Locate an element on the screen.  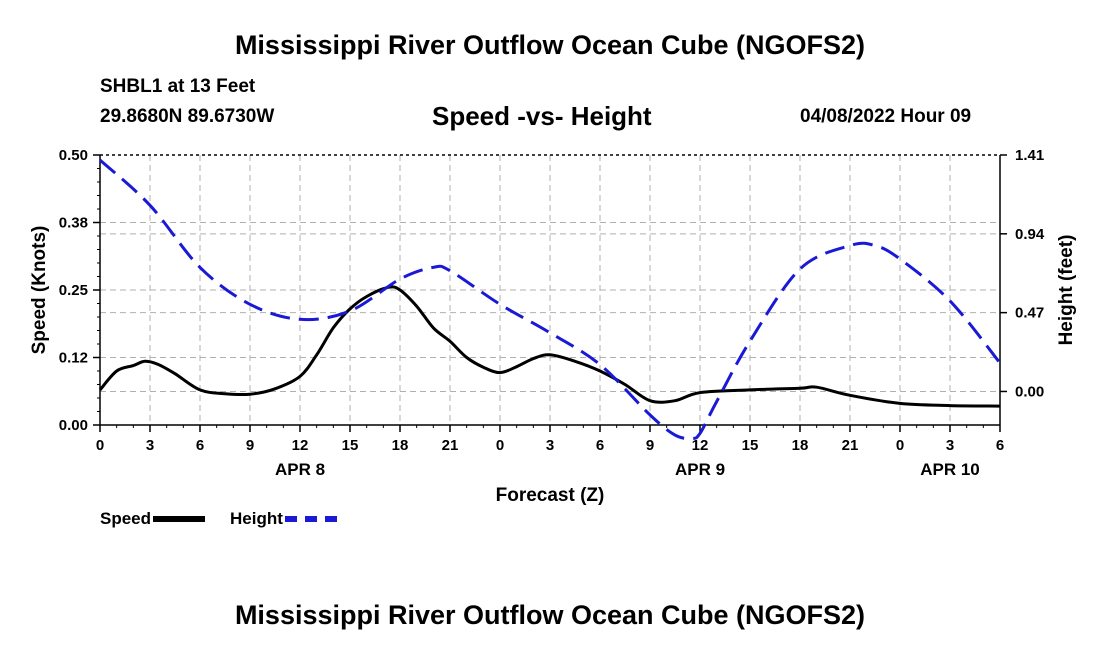
legend-height: Height is located at coordinates (283, 519).